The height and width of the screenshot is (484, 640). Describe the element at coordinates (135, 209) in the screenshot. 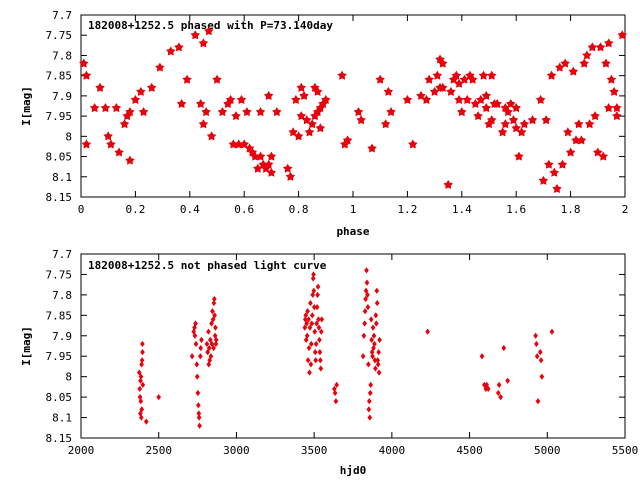

I see `x-tick-label: 0.2` at that location.